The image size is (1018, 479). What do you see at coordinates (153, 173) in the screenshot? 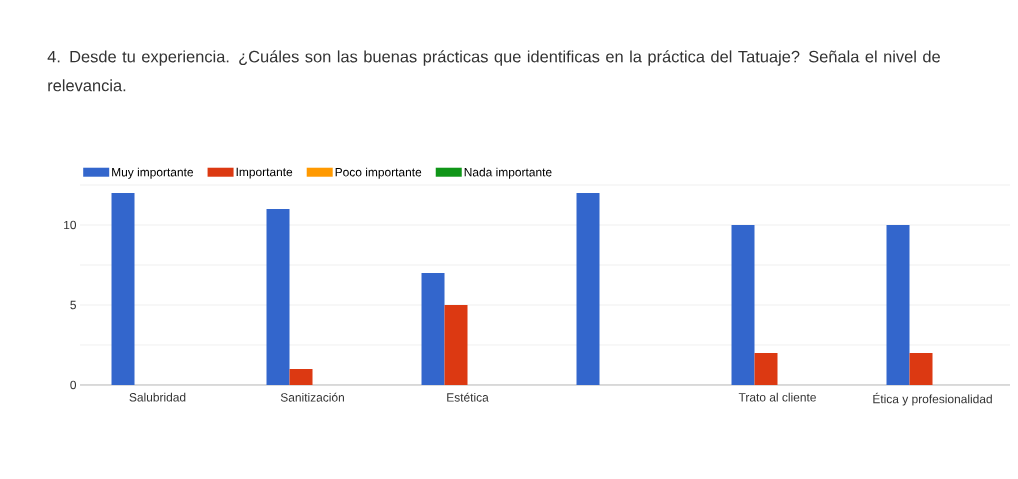
I see `legend-label: Muy importante` at bounding box center [153, 173].